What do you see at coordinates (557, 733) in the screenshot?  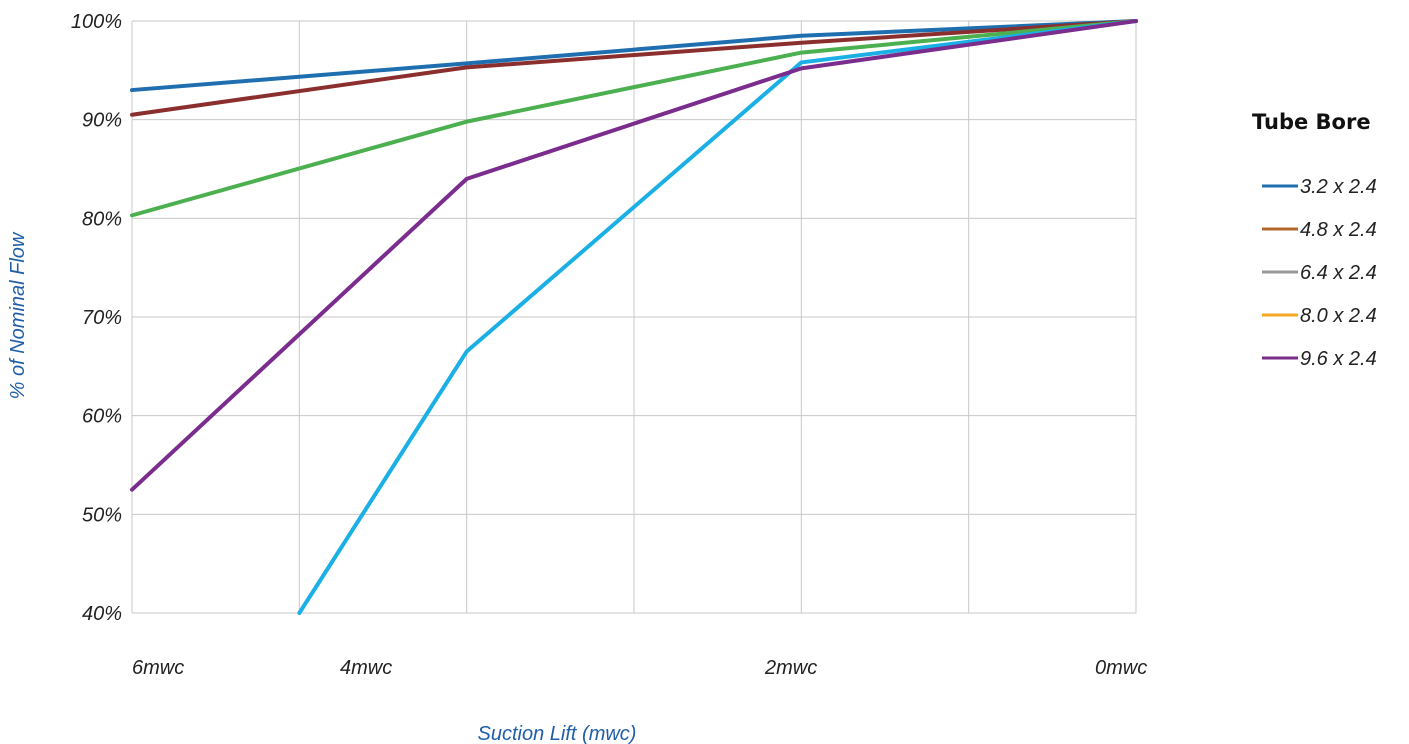 I see `x-axis-title: Suction Lift (mwc)` at bounding box center [557, 733].